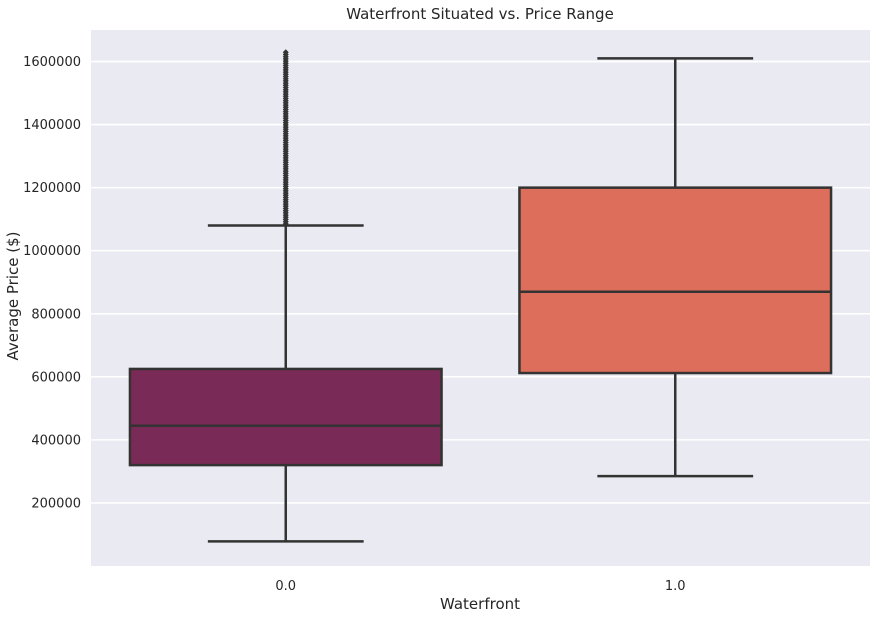 The width and height of the screenshot is (878, 617). Describe the element at coordinates (675, 586) in the screenshot. I see `x-tick-label: 1.0` at that location.